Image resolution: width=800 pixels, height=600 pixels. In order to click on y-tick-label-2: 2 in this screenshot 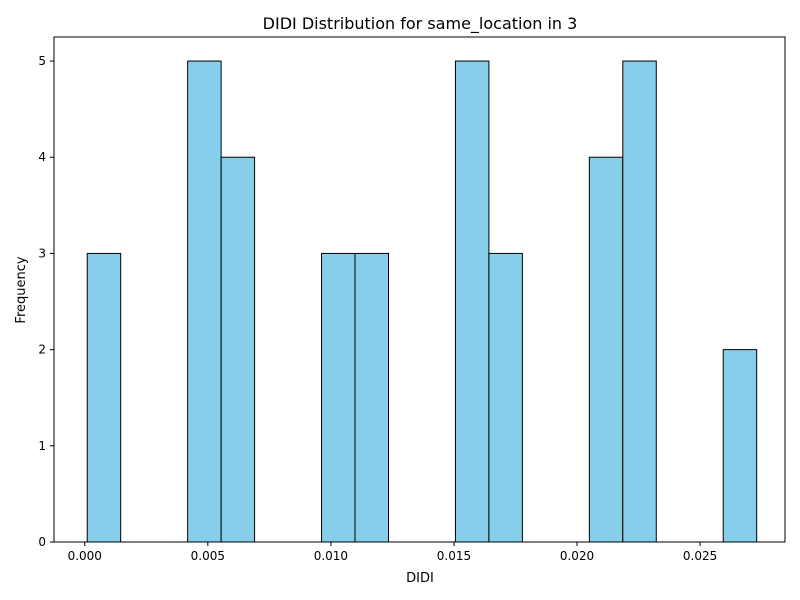, I will do `click(42, 350)`.